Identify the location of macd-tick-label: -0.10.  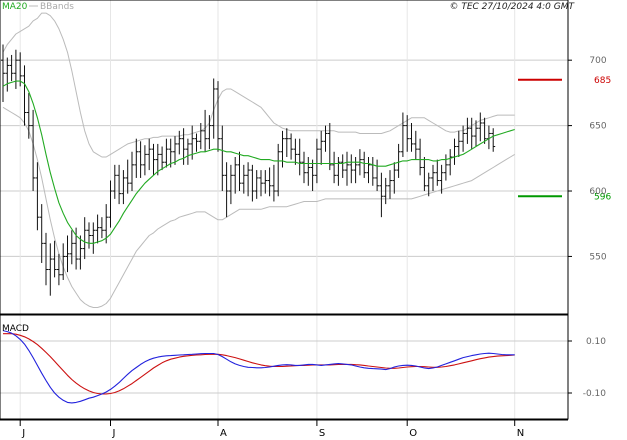
(595, 394).